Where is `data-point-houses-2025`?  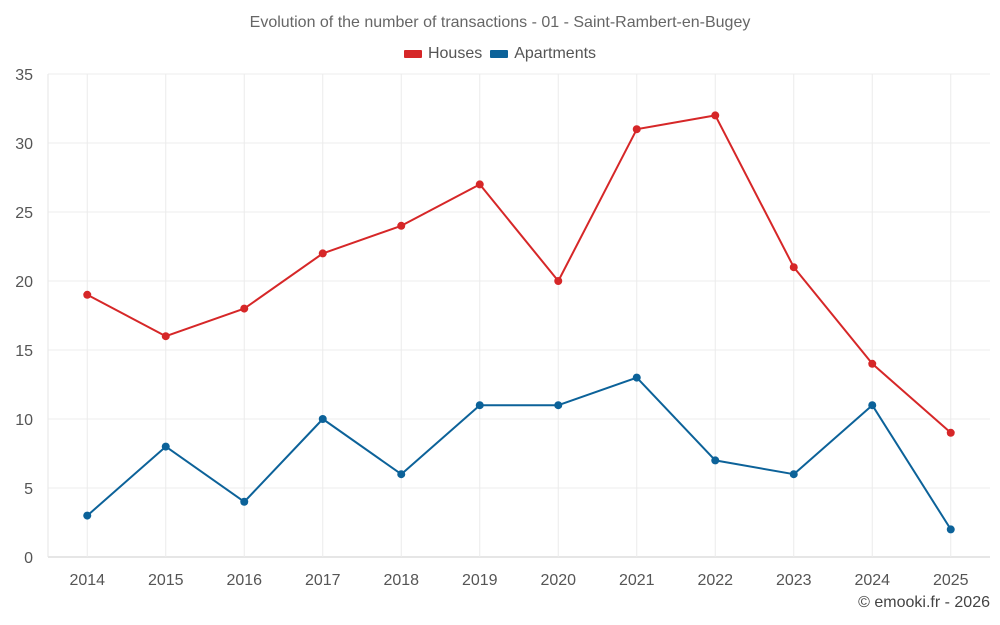
data-point-houses-2025 is located at coordinates (950, 432).